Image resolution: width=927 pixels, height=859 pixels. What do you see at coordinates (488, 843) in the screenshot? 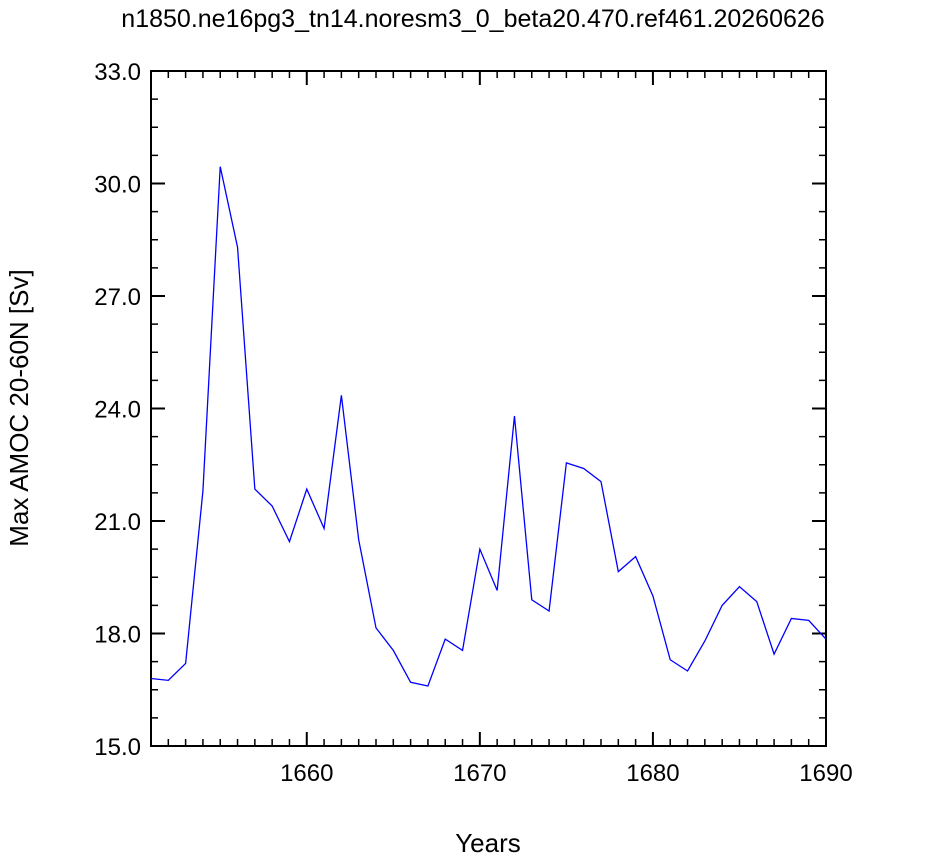
I see `x-axis-label: Years` at bounding box center [488, 843].